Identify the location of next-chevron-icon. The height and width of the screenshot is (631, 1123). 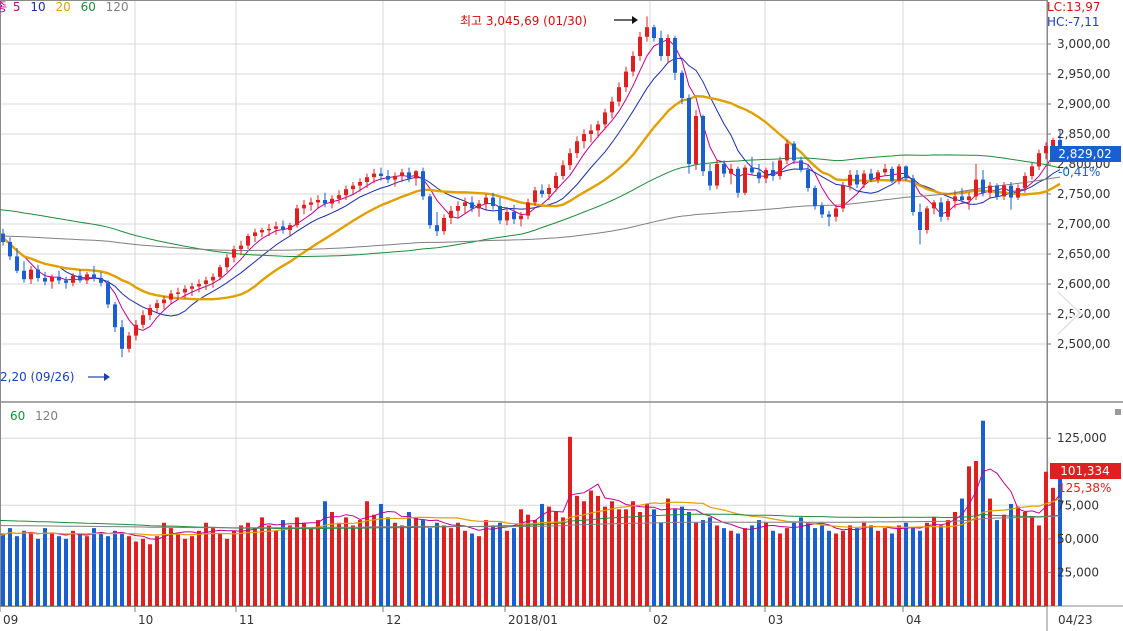
(1070, 313).